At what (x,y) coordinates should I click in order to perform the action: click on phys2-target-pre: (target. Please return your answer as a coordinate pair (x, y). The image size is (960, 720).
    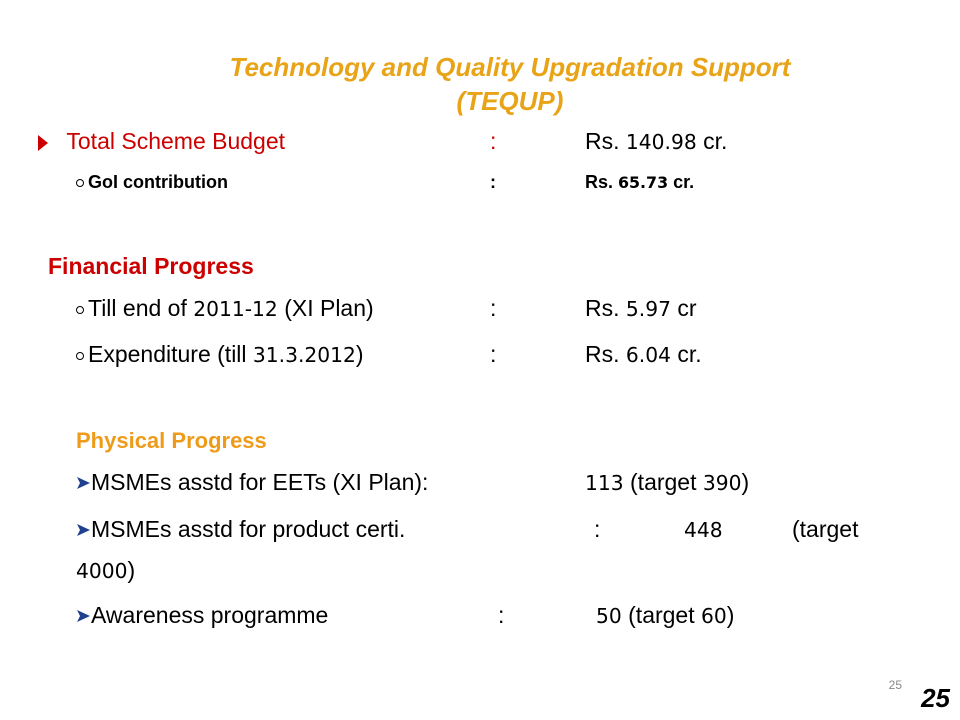
    Looking at the image, I should click on (825, 529).